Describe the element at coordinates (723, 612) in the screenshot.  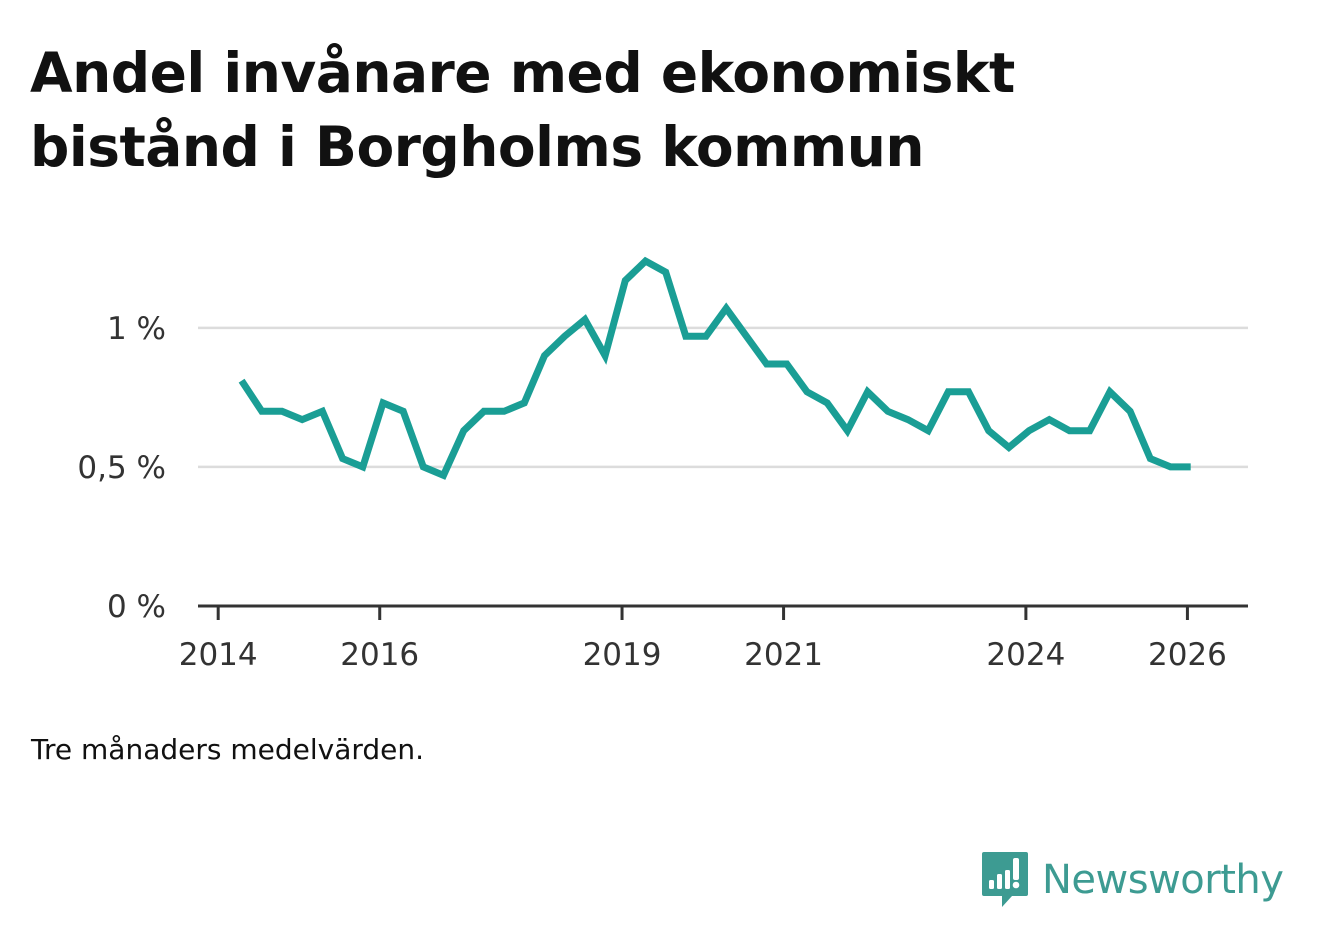
I see `x-axis` at that location.